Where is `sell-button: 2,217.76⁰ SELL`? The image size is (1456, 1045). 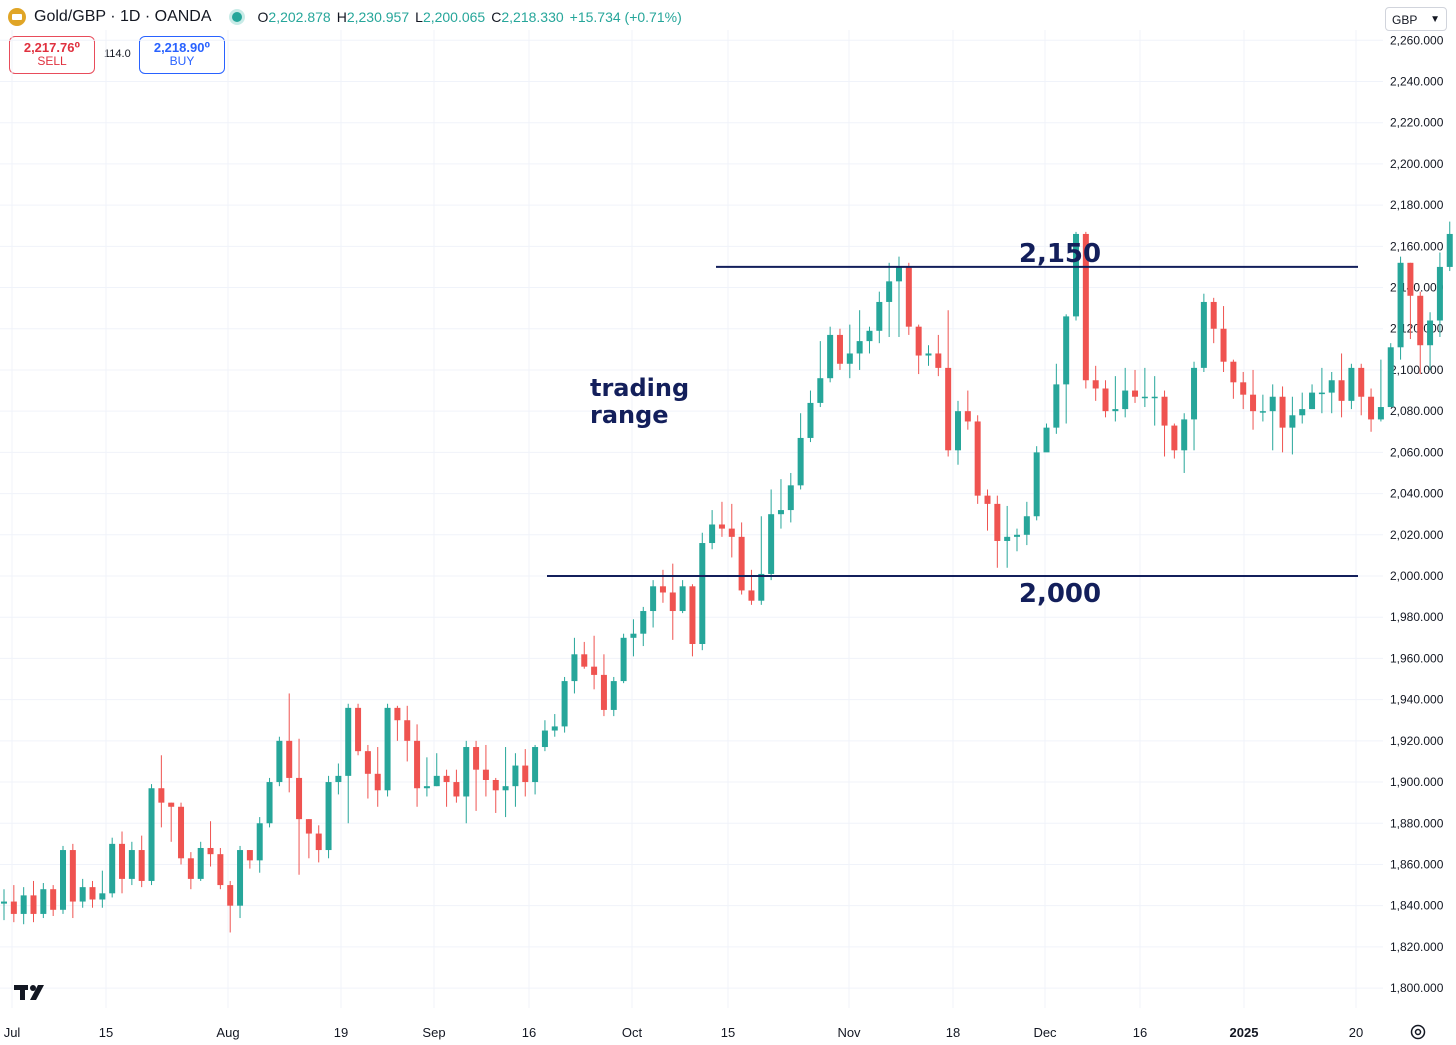
sell-button: 2,217.76⁰ SELL is located at coordinates (52, 55).